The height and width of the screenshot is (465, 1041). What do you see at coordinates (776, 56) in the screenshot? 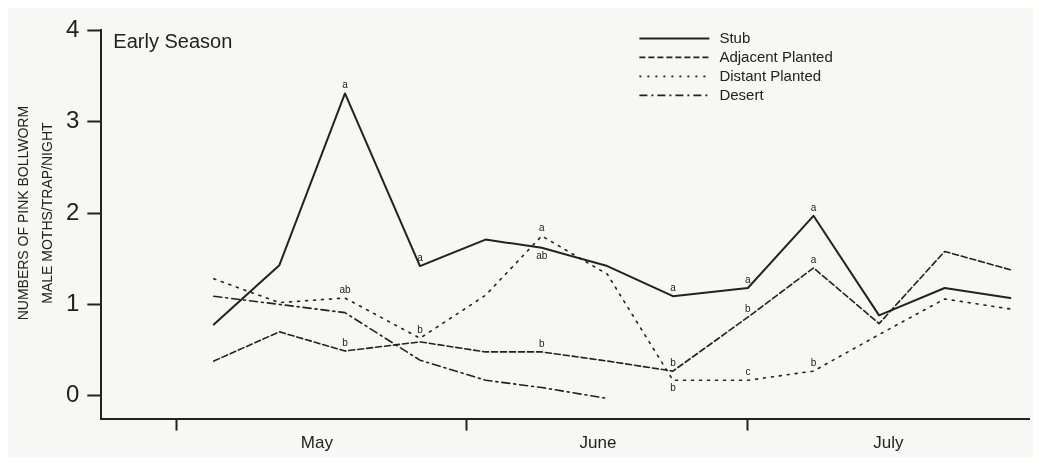
I see `legend-label: Adjacent Planted` at bounding box center [776, 56].